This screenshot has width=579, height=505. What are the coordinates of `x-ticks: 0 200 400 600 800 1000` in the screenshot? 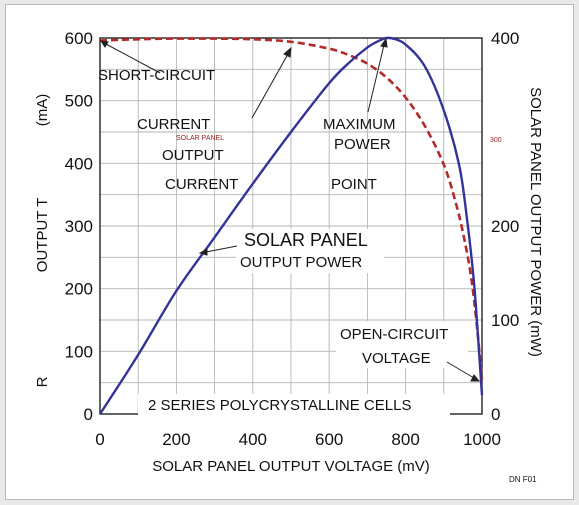 It's located at (298, 439).